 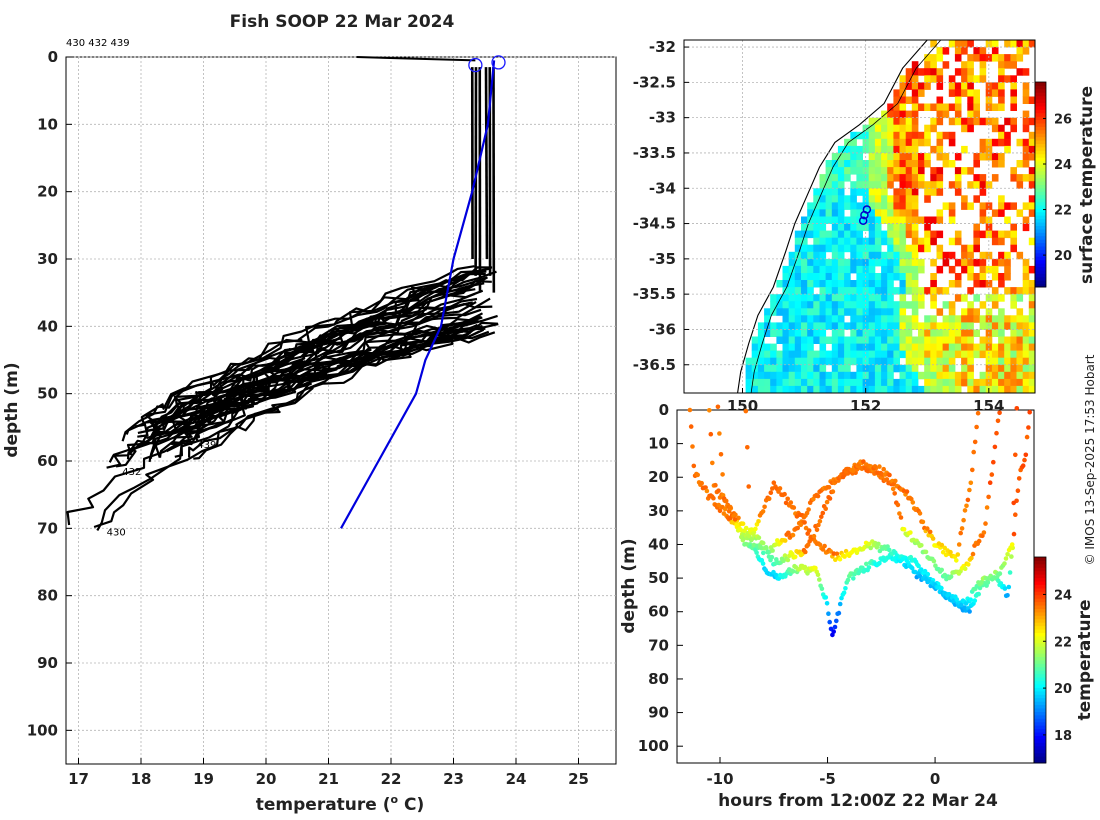 I want to click on sst-colorbar-frame, so click(x=1040, y=184).